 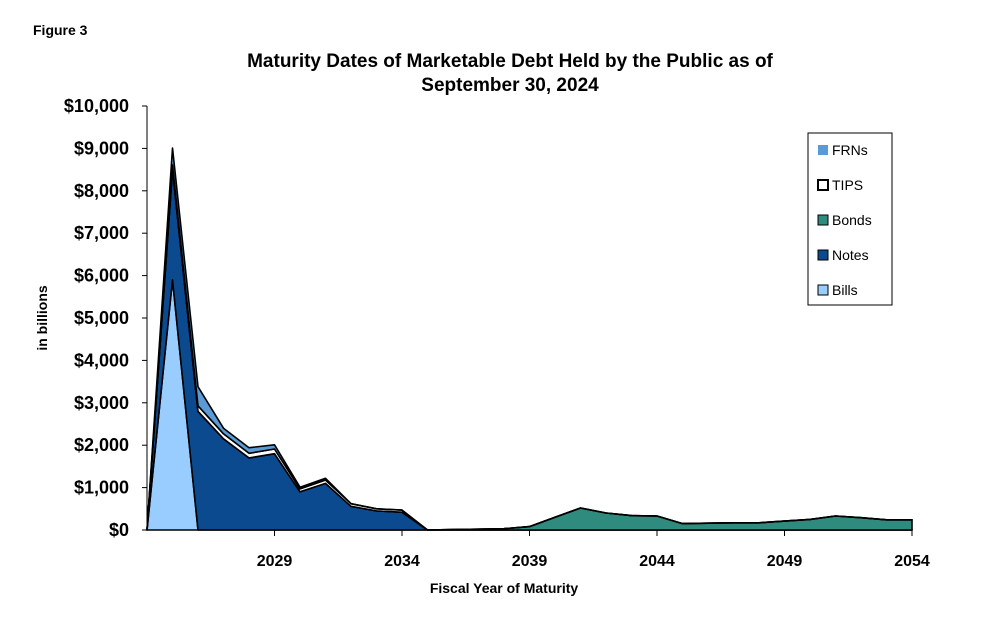 I want to click on x-tick-label: 2054, so click(x=912, y=561).